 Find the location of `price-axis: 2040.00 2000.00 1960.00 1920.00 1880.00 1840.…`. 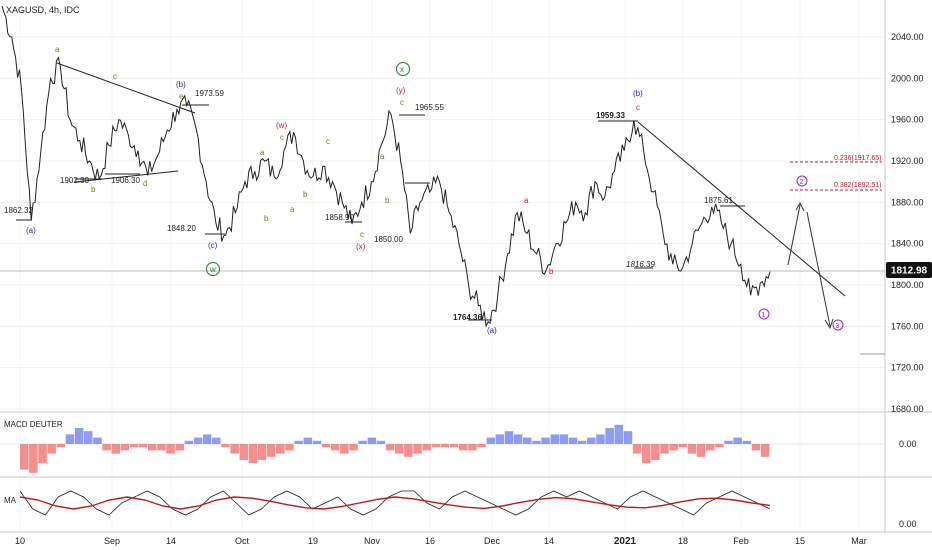

price-axis: 2040.00 2000.00 1960.00 1920.00 1880.00 1840.… is located at coordinates (907, 223).